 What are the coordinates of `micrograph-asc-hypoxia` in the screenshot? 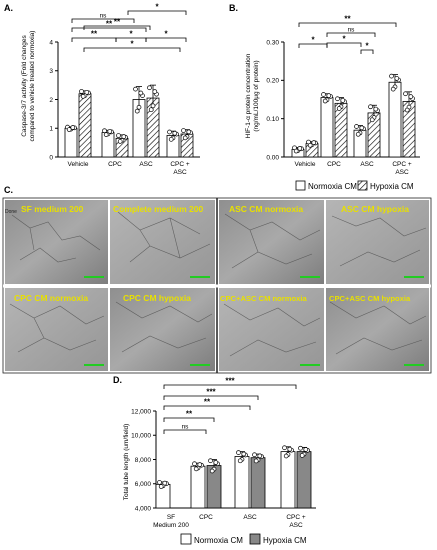 It's located at (377, 242).